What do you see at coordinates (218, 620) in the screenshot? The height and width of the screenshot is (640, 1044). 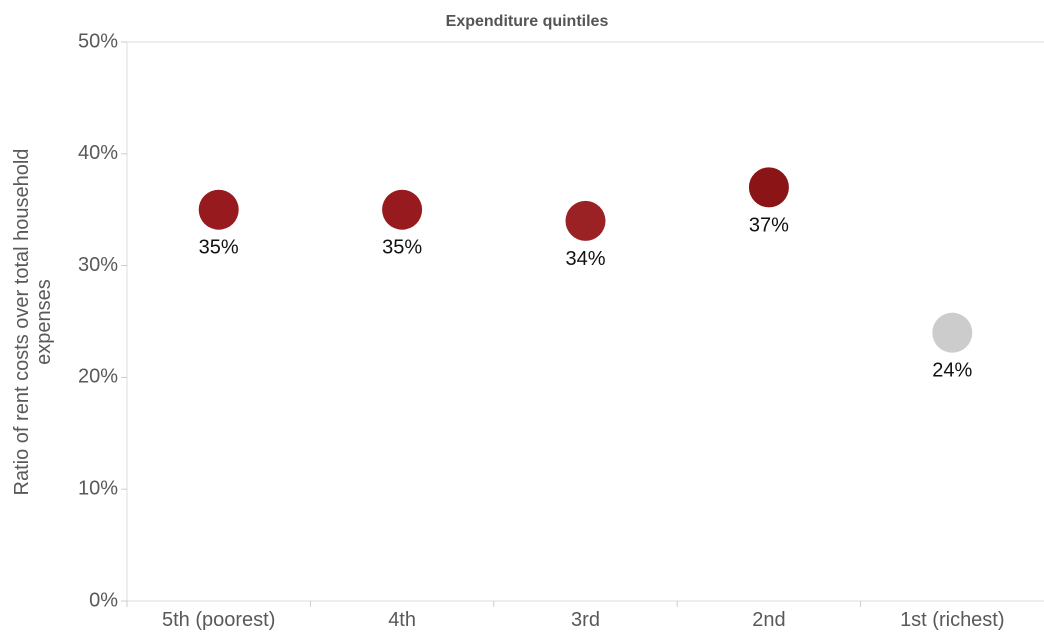 I see `x-tick-label: 5th (poorest)` at bounding box center [218, 620].